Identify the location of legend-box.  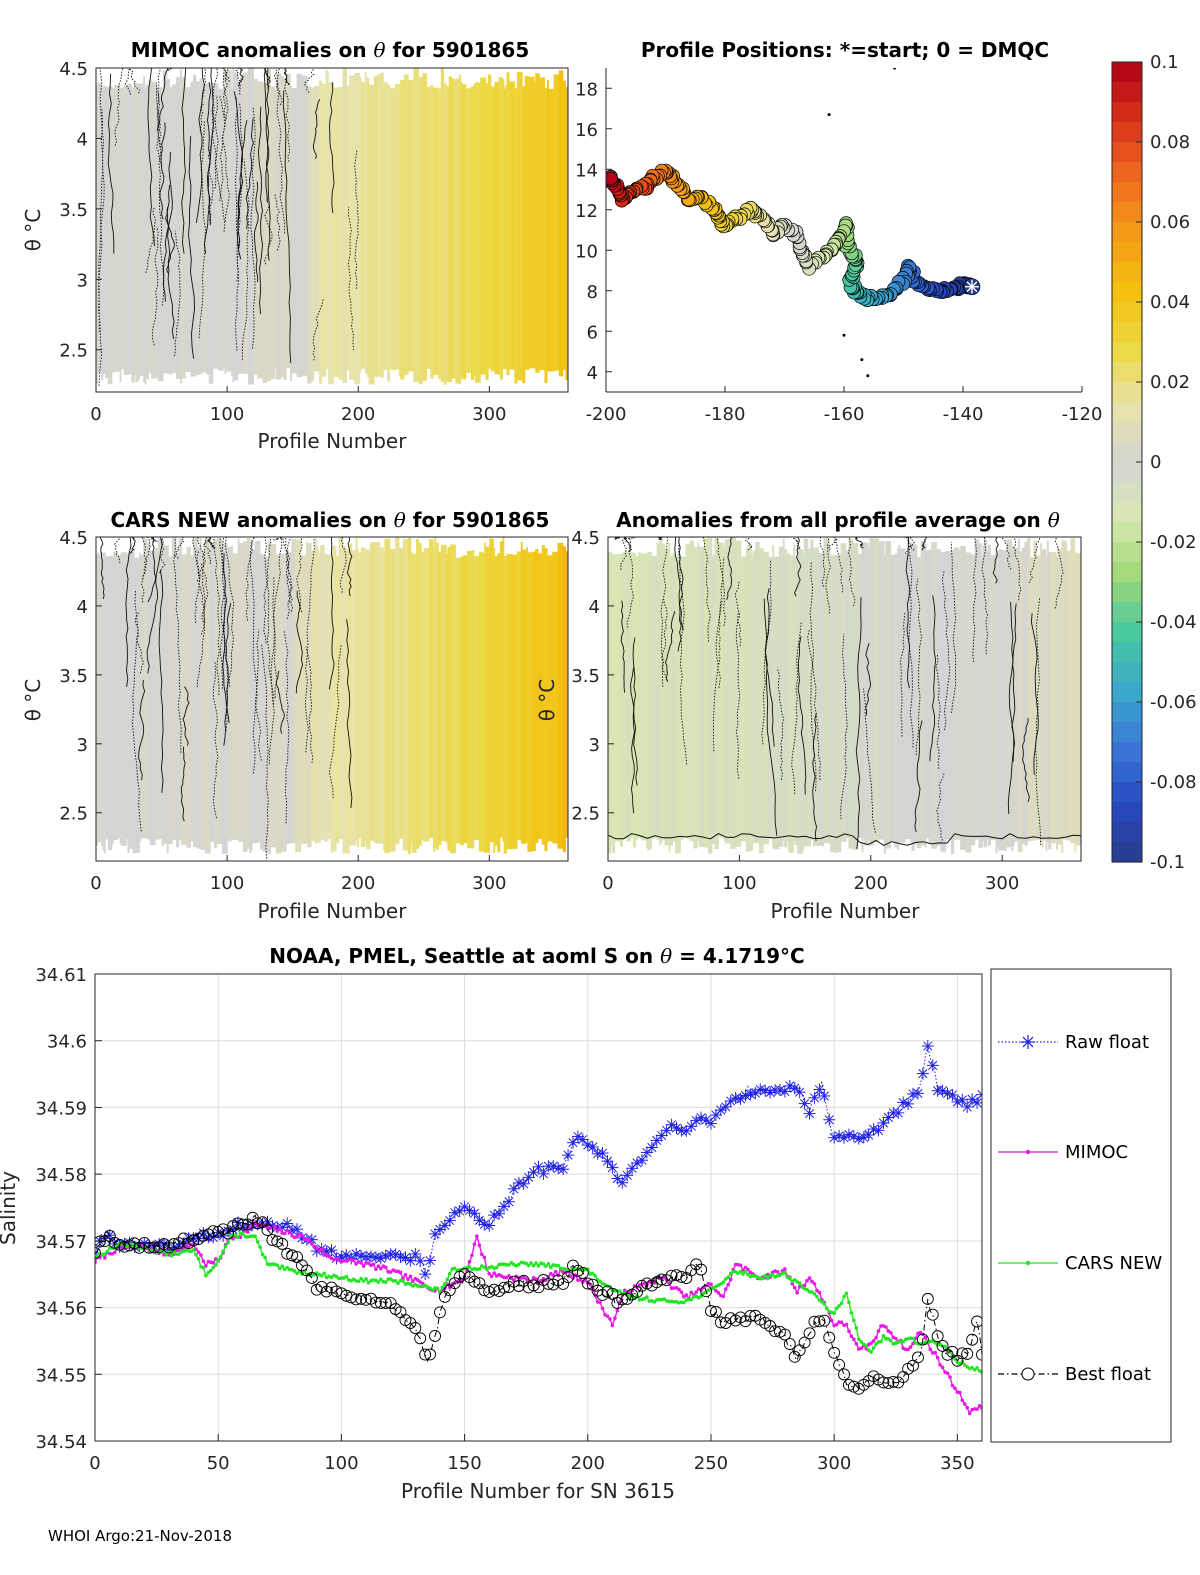
(1081, 1205).